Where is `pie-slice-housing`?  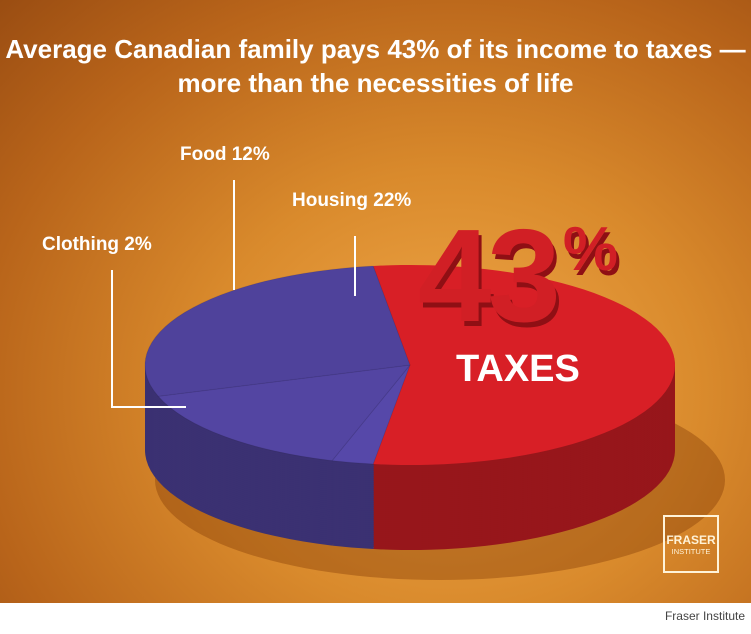
pie-slice-housing is located at coordinates (277, 331).